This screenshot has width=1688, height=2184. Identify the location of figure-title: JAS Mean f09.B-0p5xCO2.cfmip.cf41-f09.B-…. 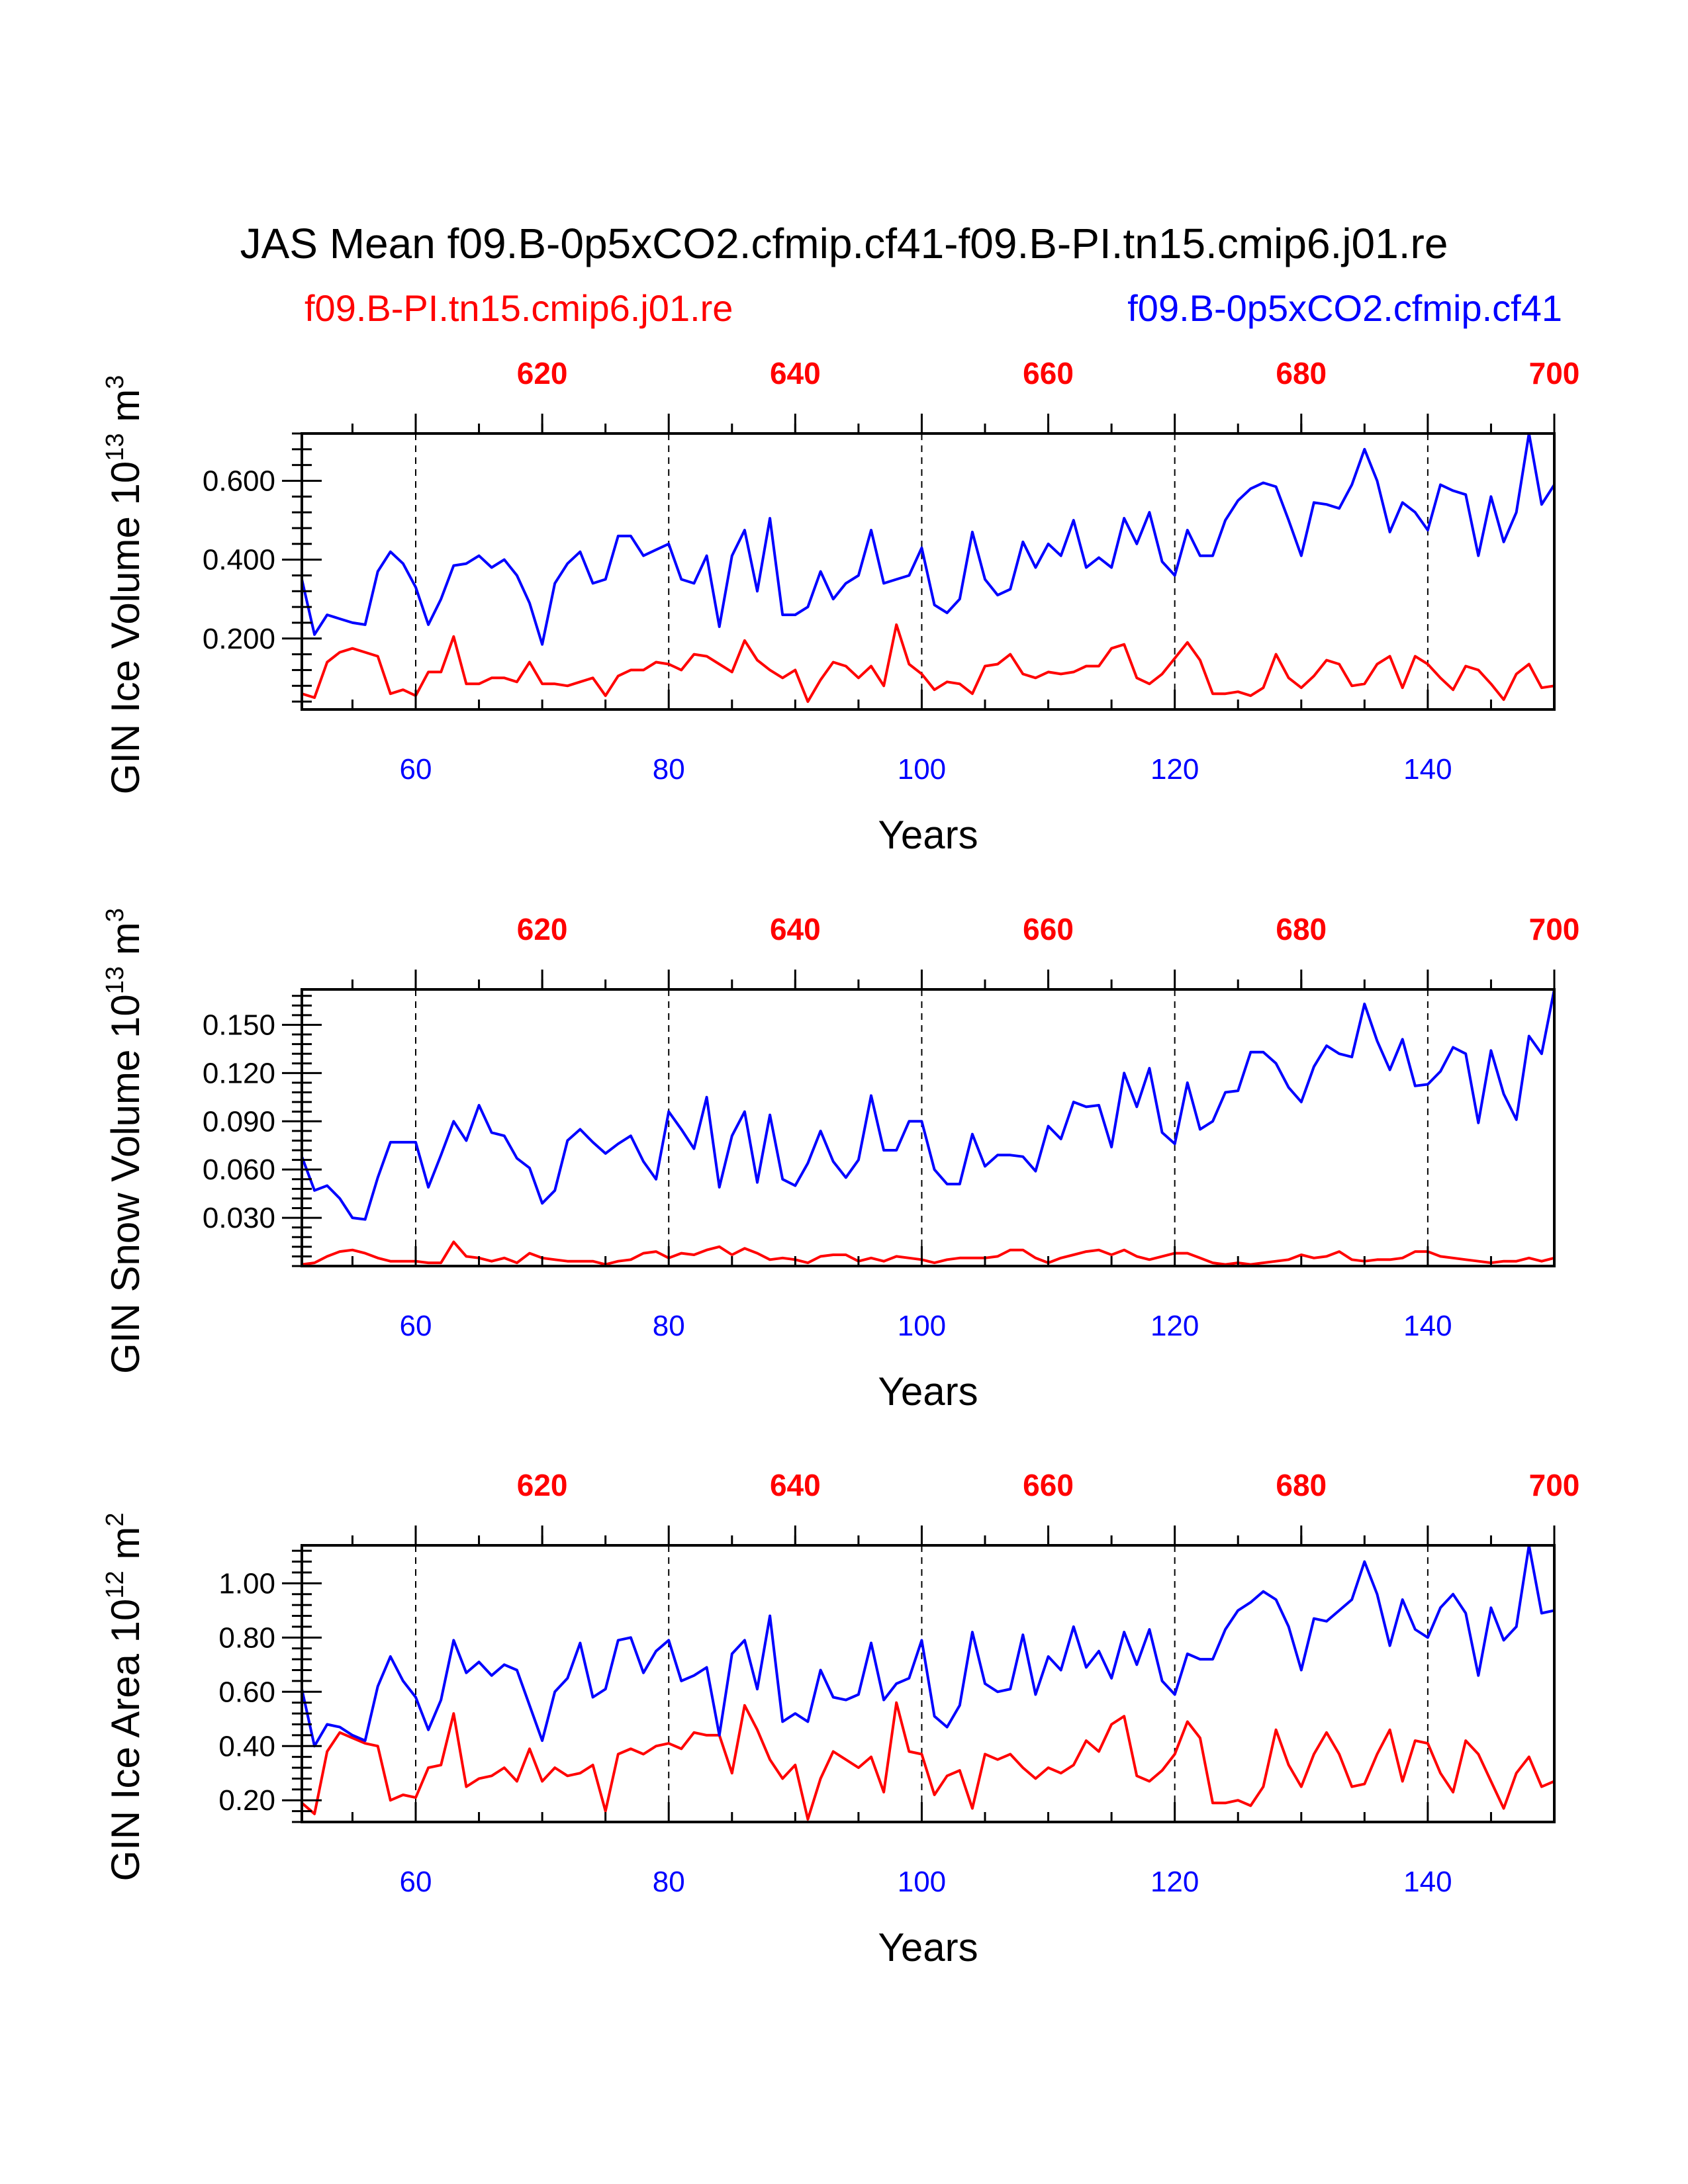
(844, 244).